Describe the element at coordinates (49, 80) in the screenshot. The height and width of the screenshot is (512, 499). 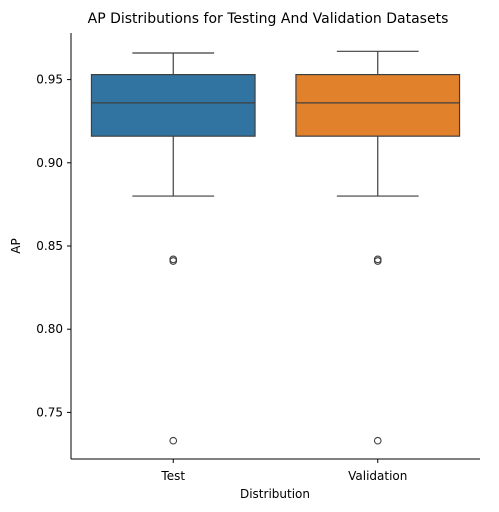
I see `y-tick-label: 0.95` at that location.